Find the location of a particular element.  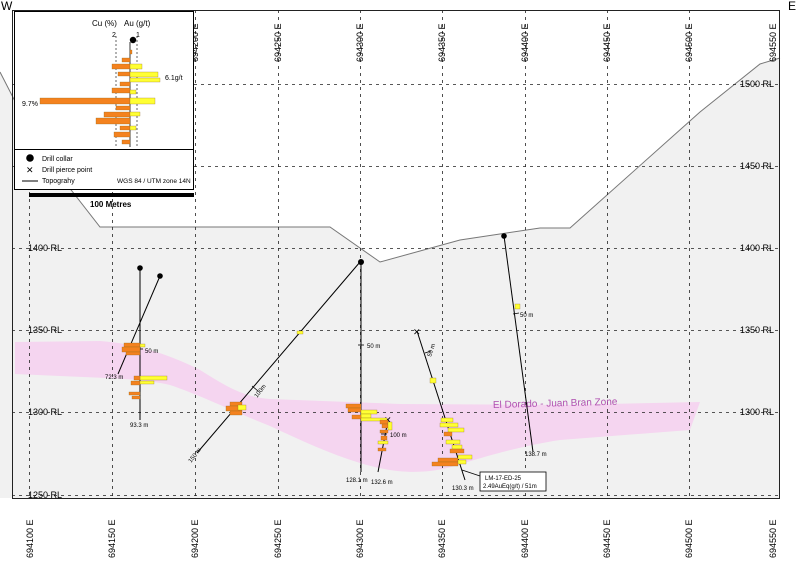

cu-axis-header: Cu (%) is located at coordinates (104, 23).